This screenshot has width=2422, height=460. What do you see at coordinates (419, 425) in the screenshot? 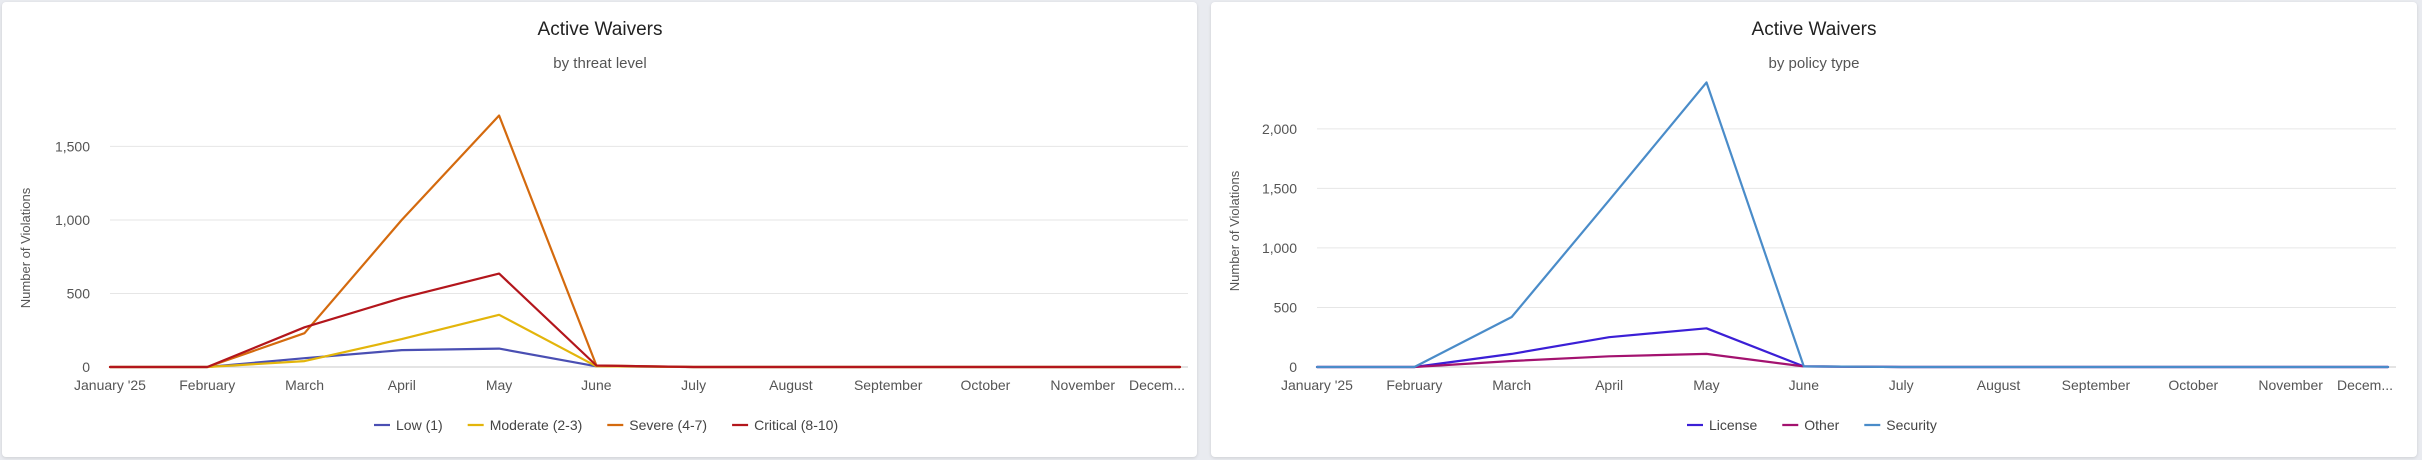
I see `legend-label: Low (1)` at bounding box center [419, 425].